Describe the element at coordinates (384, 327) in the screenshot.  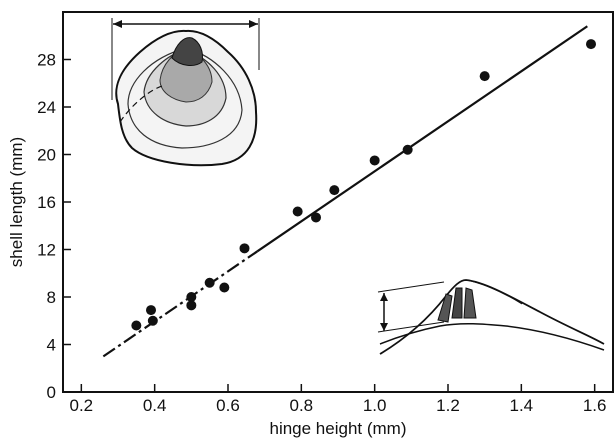
I see `arrowhead-down-icon` at that location.